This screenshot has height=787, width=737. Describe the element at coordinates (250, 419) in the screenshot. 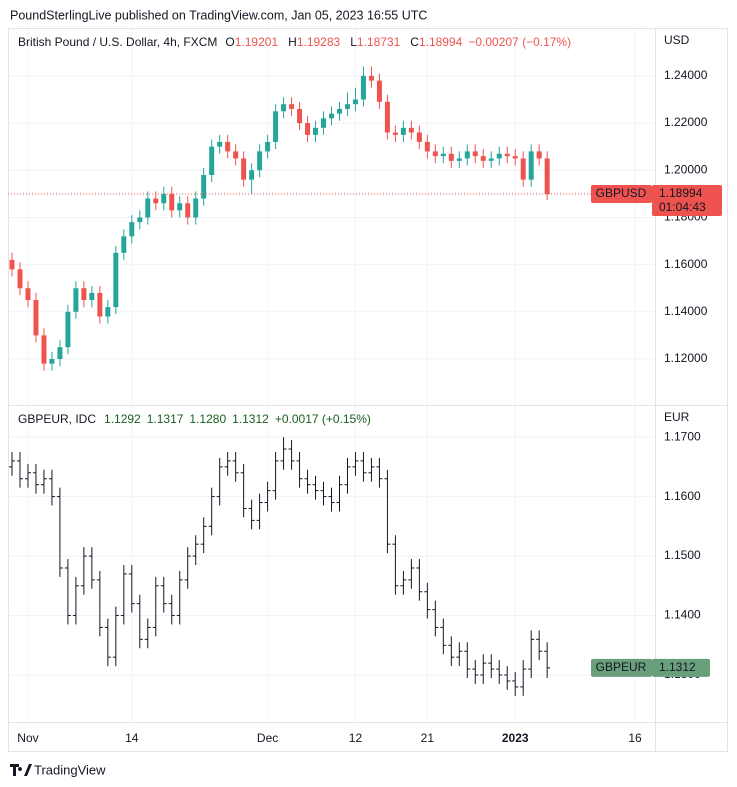

I see `legend-value: 1.1312` at that location.